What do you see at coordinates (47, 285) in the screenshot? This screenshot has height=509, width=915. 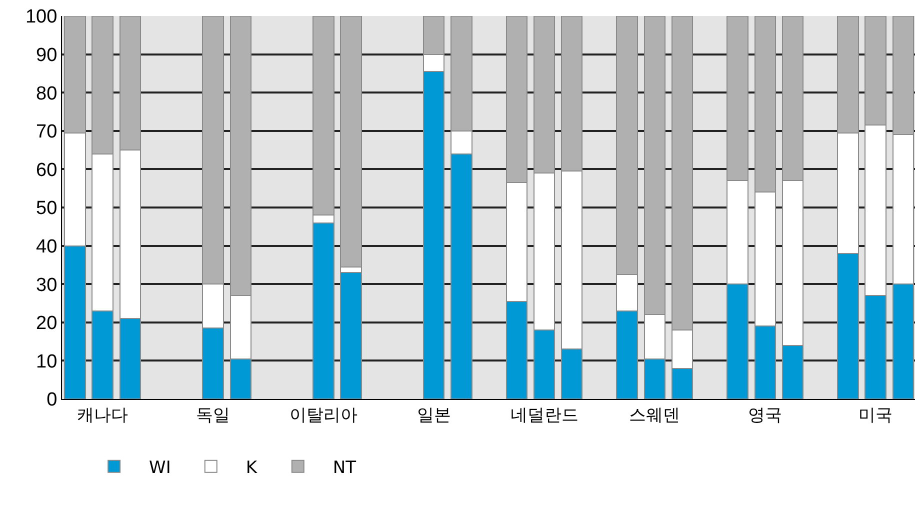 I see `y-tick-label: 30` at bounding box center [47, 285].